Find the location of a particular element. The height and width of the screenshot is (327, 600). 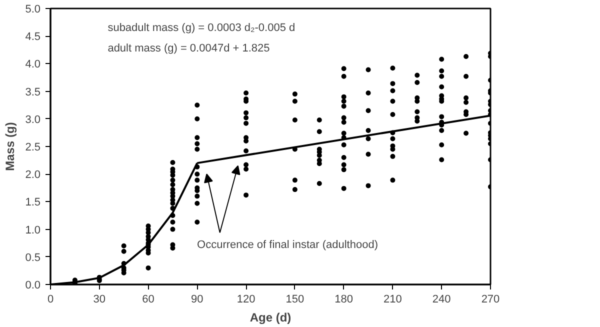

x-tick-label: 180 is located at coordinates (344, 300).